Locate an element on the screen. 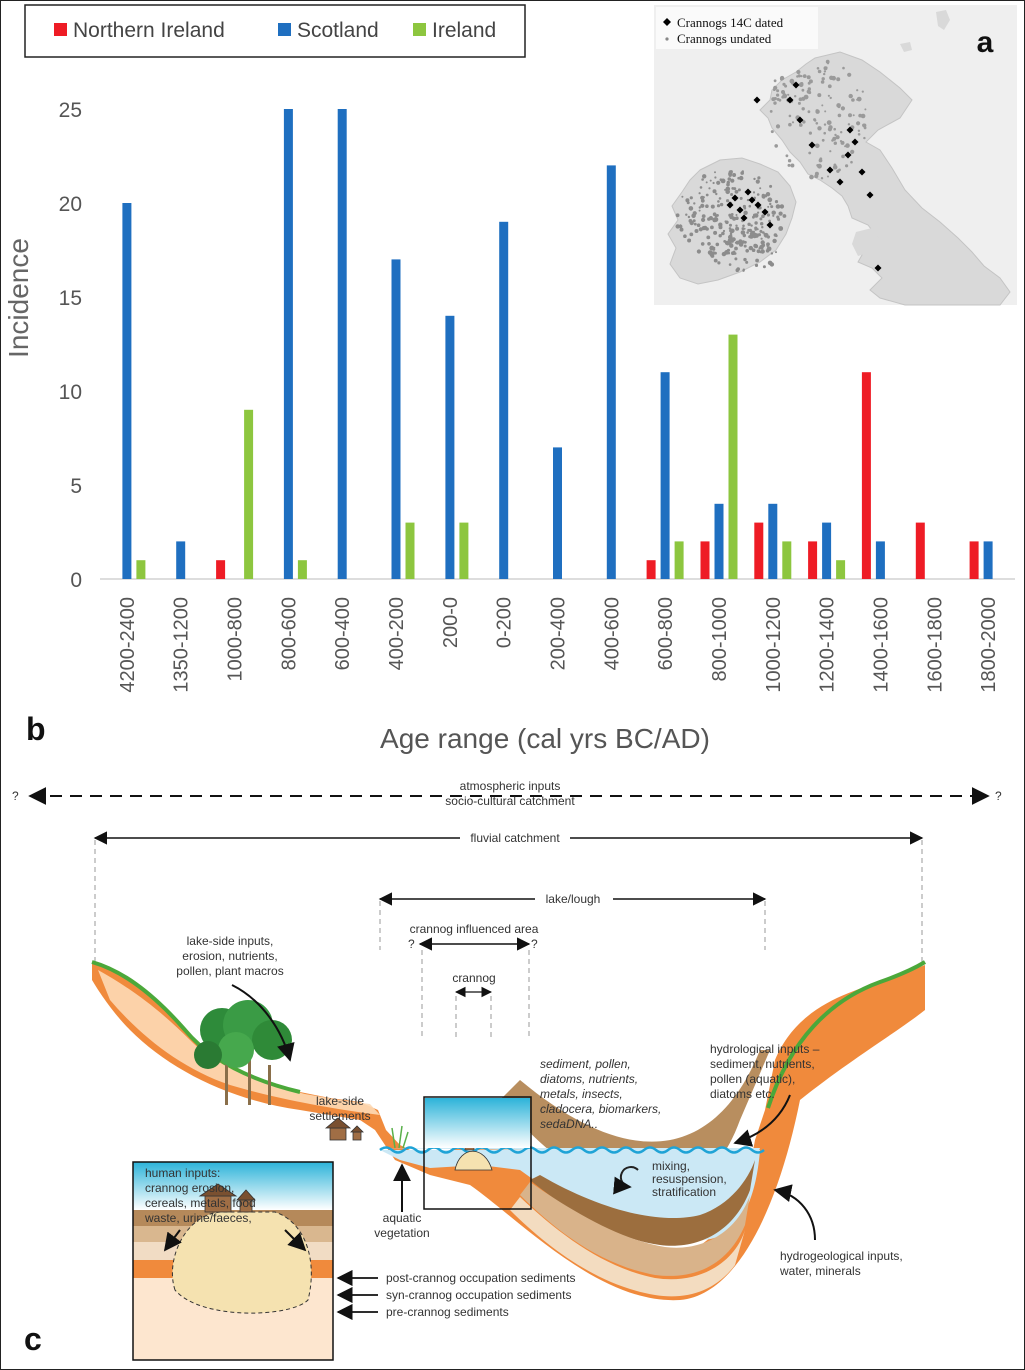  lakeside-inputs-label-1: lake-side inputs, is located at coordinates (230, 941).